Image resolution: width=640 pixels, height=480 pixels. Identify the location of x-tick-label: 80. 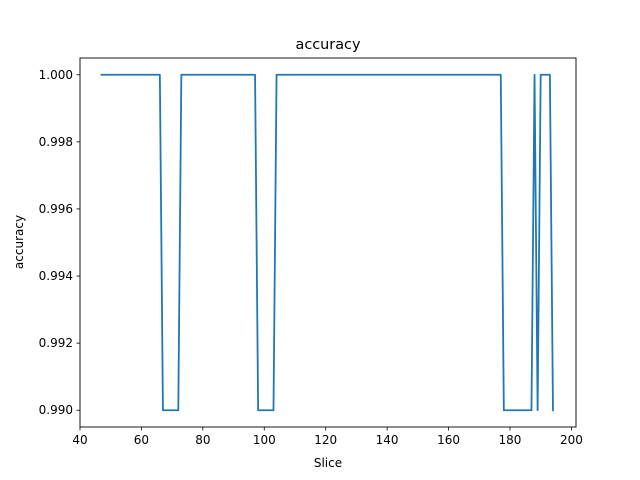
(202, 440).